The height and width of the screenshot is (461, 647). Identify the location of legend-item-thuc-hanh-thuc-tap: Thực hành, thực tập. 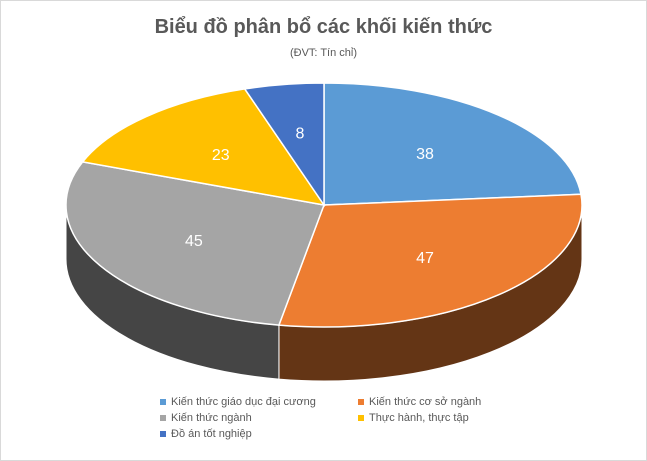
(413, 418).